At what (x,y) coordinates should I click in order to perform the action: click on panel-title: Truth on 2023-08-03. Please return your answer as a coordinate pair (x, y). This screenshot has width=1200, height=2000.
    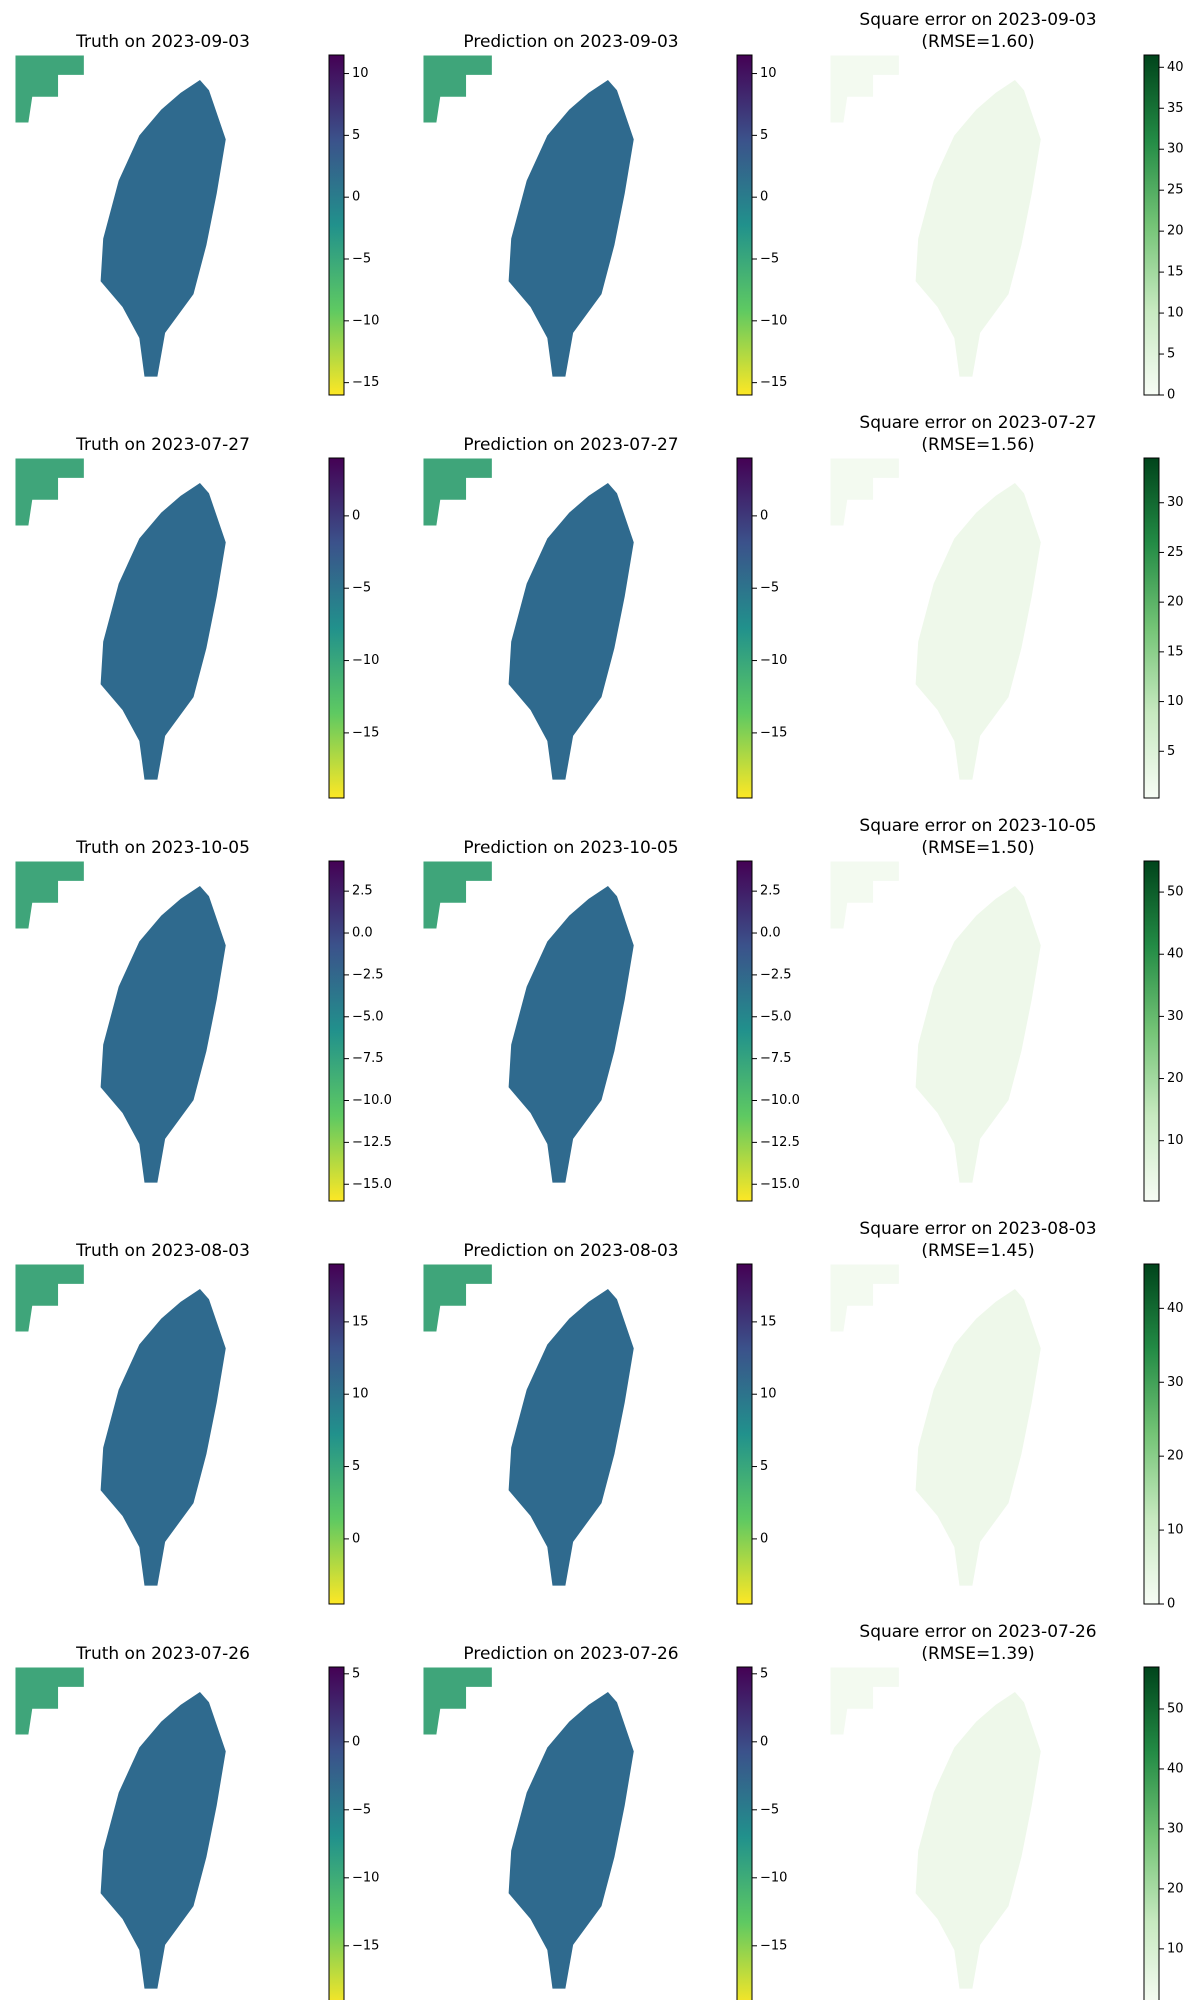
    Looking at the image, I should click on (162, 1251).